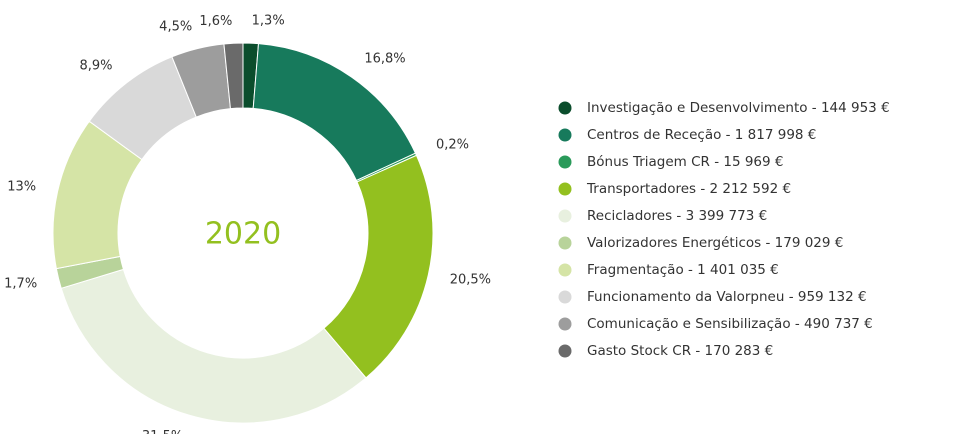 Image resolution: width=955 pixels, height=434 pixels. Describe the element at coordinates (175, 27) in the screenshot. I see `data-label: 4,5%` at that location.